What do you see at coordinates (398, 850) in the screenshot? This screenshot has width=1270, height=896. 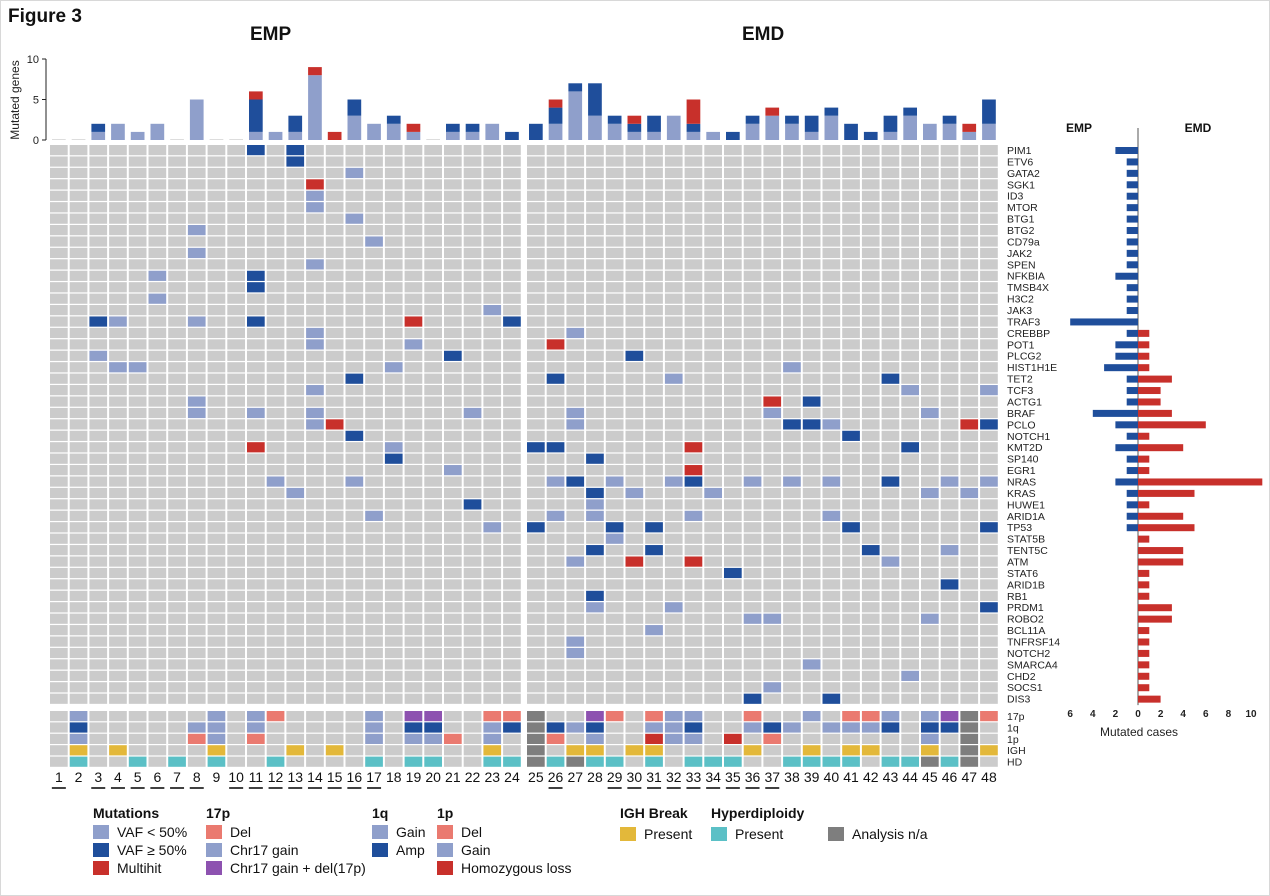 I see `legend-item: Amp` at bounding box center [398, 850].